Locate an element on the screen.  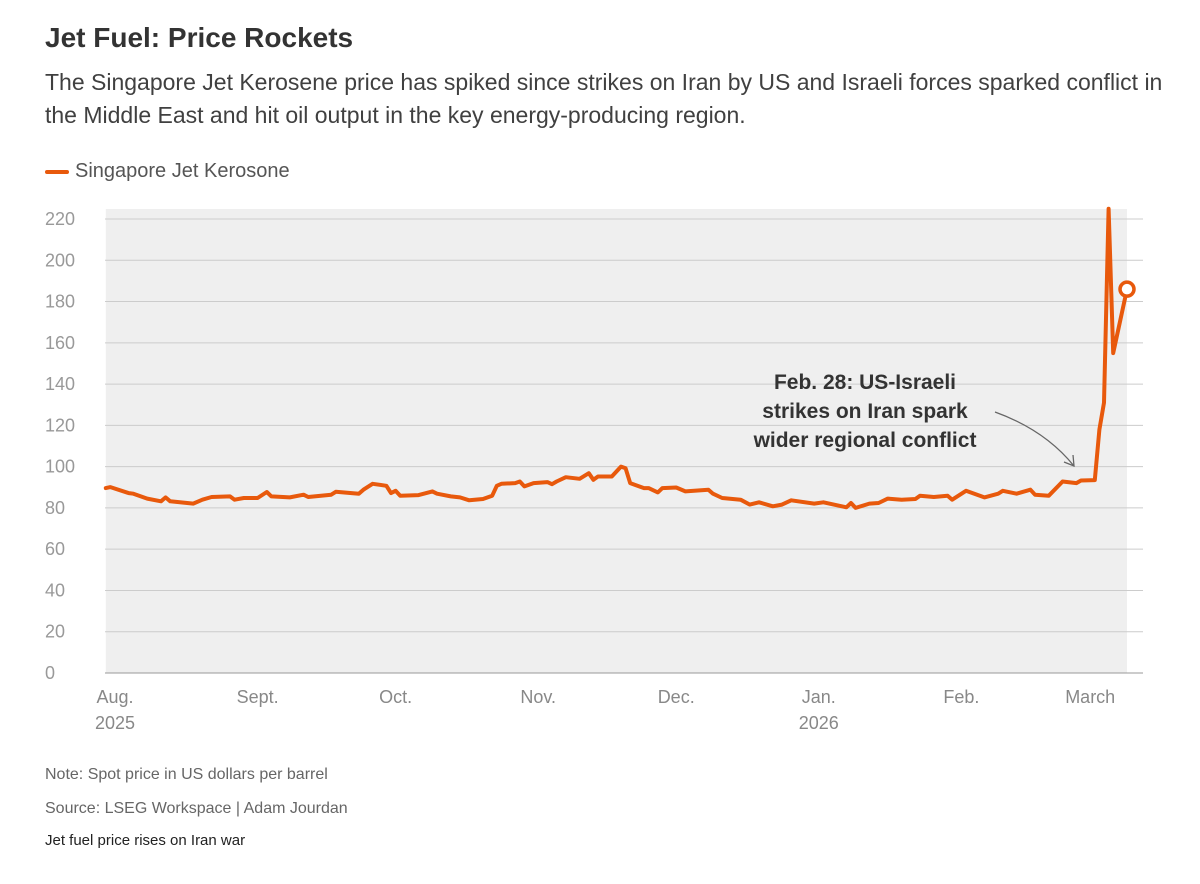
y-tick-label: 20 is located at coordinates (55, 632).